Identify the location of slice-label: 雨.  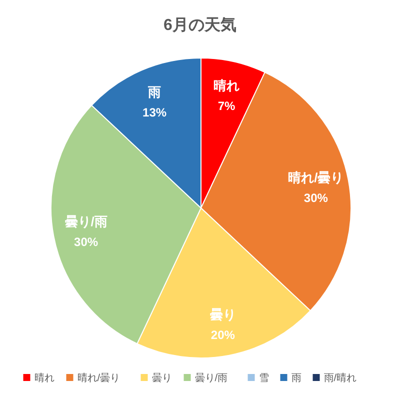
(154, 92).